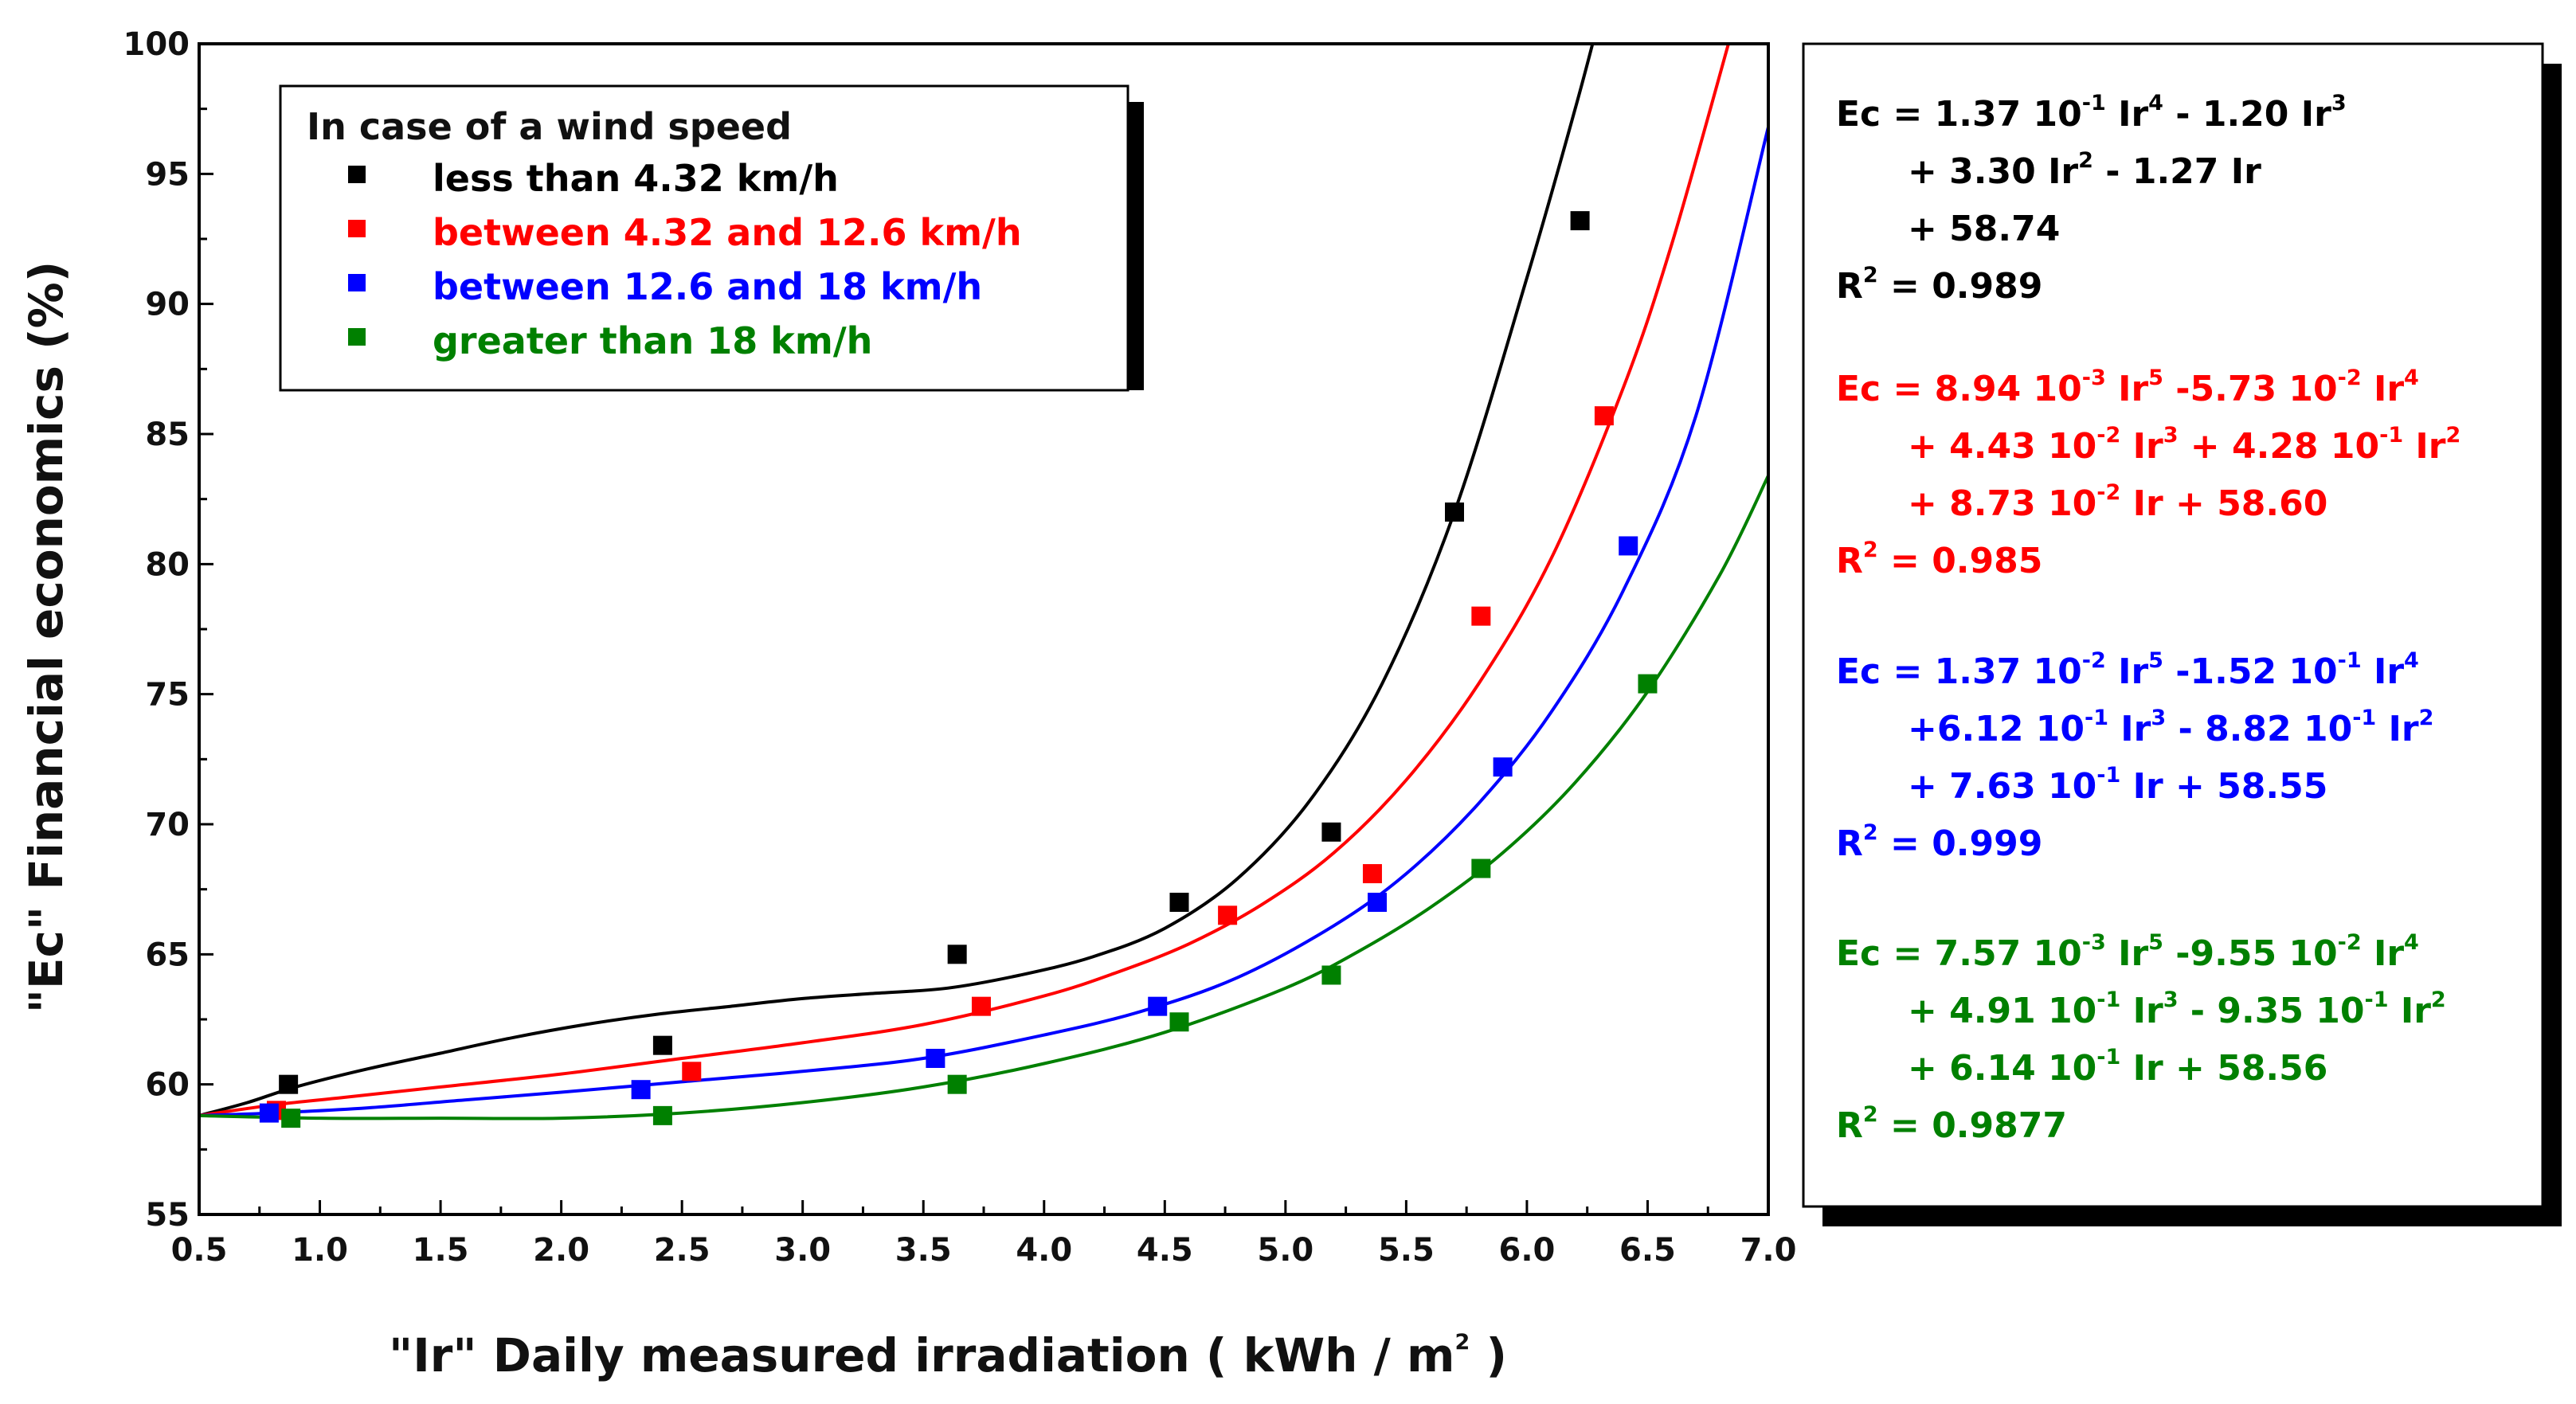 The width and height of the screenshot is (2576, 1404). What do you see at coordinates (549, 126) in the screenshot?
I see `legend-title: In case of a wind speed` at bounding box center [549, 126].